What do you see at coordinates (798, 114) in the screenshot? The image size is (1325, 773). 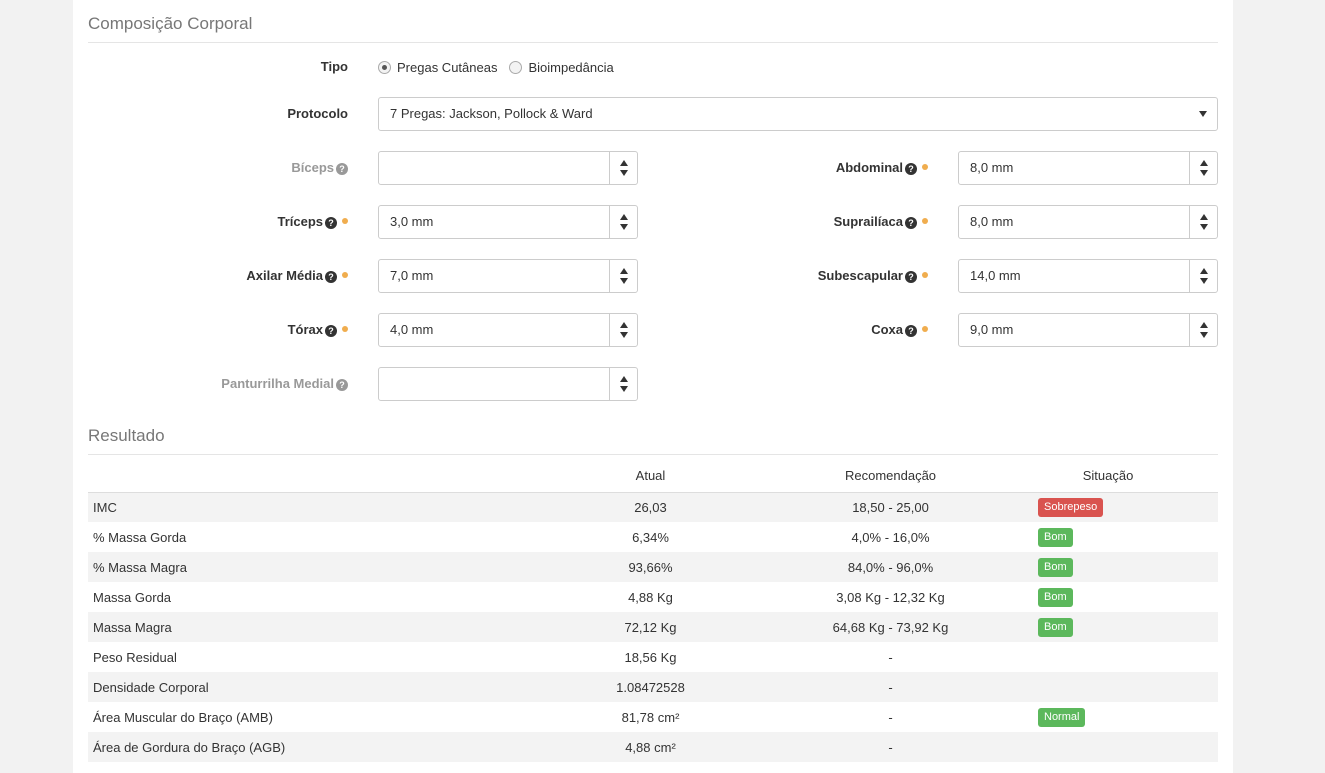 I see `protocolo-select: 7 Pregas: Jackson, Pollock & Ward` at bounding box center [798, 114].